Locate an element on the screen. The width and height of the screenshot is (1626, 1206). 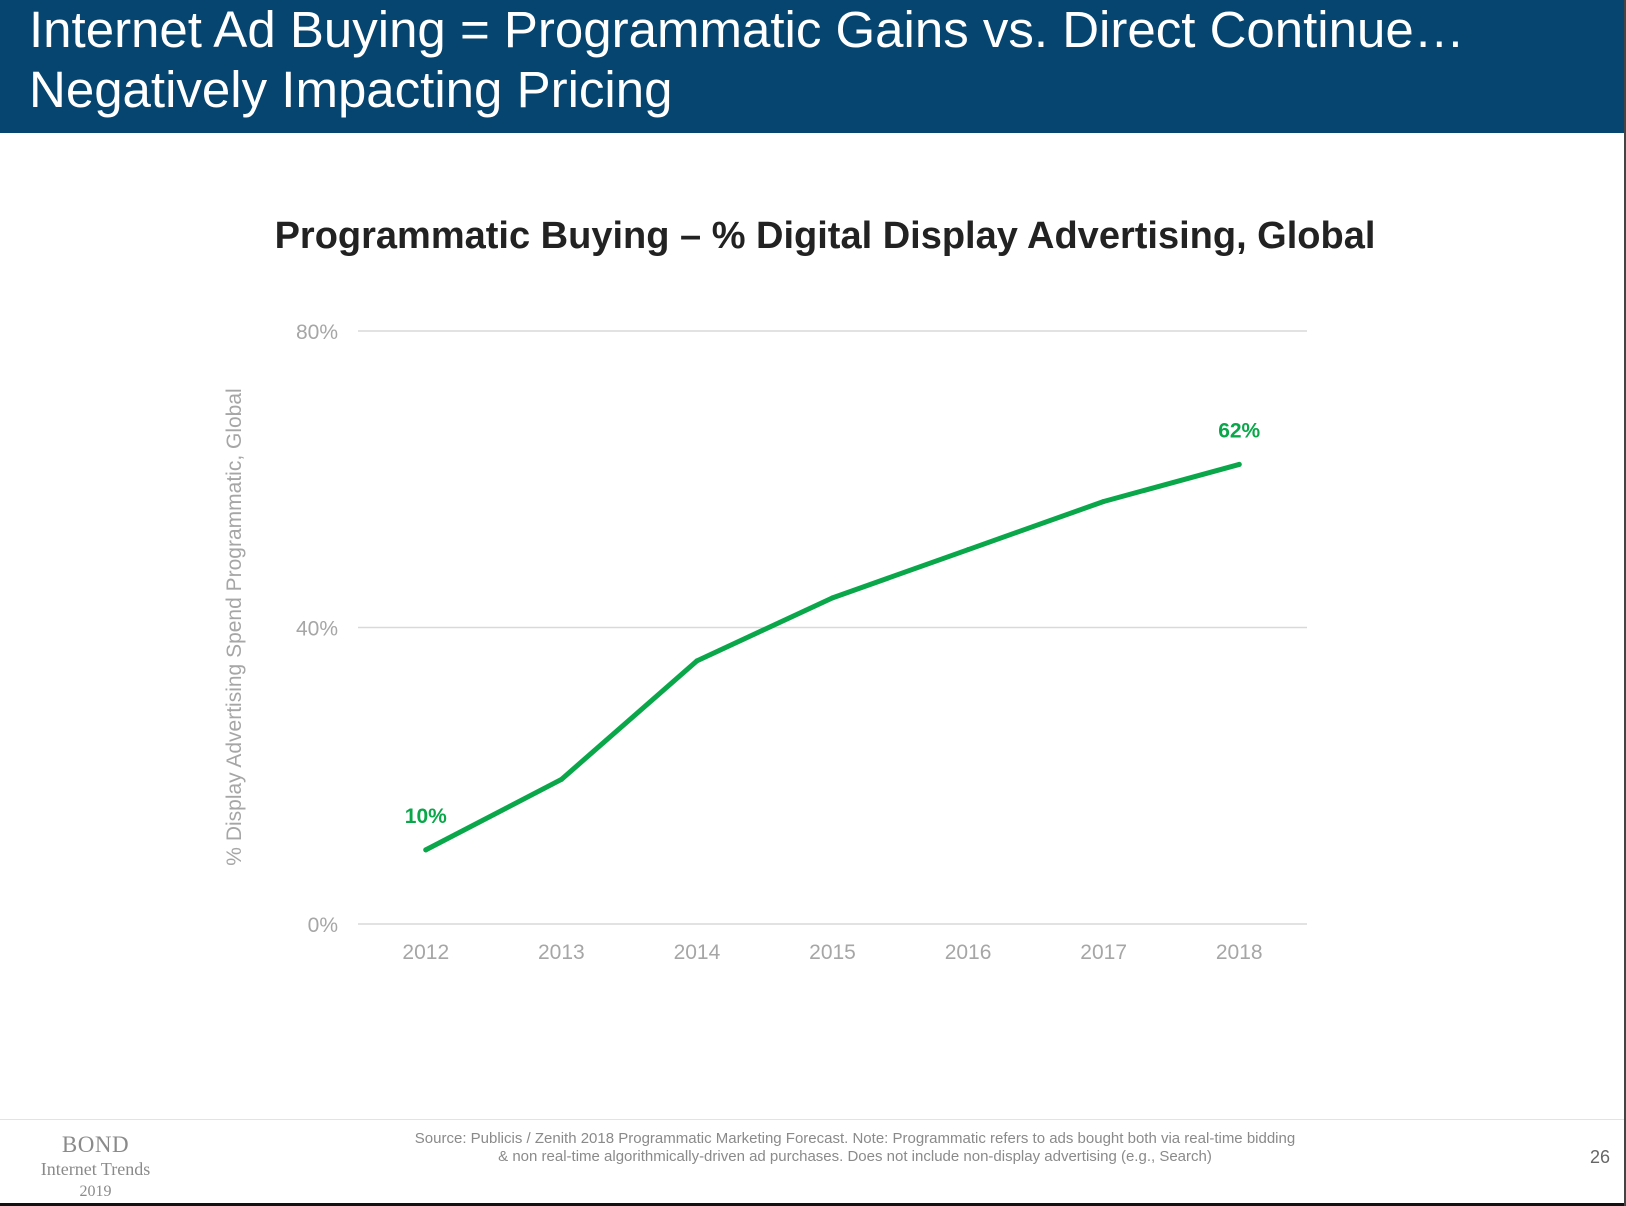
page-number: 26 is located at coordinates (1599, 1157).